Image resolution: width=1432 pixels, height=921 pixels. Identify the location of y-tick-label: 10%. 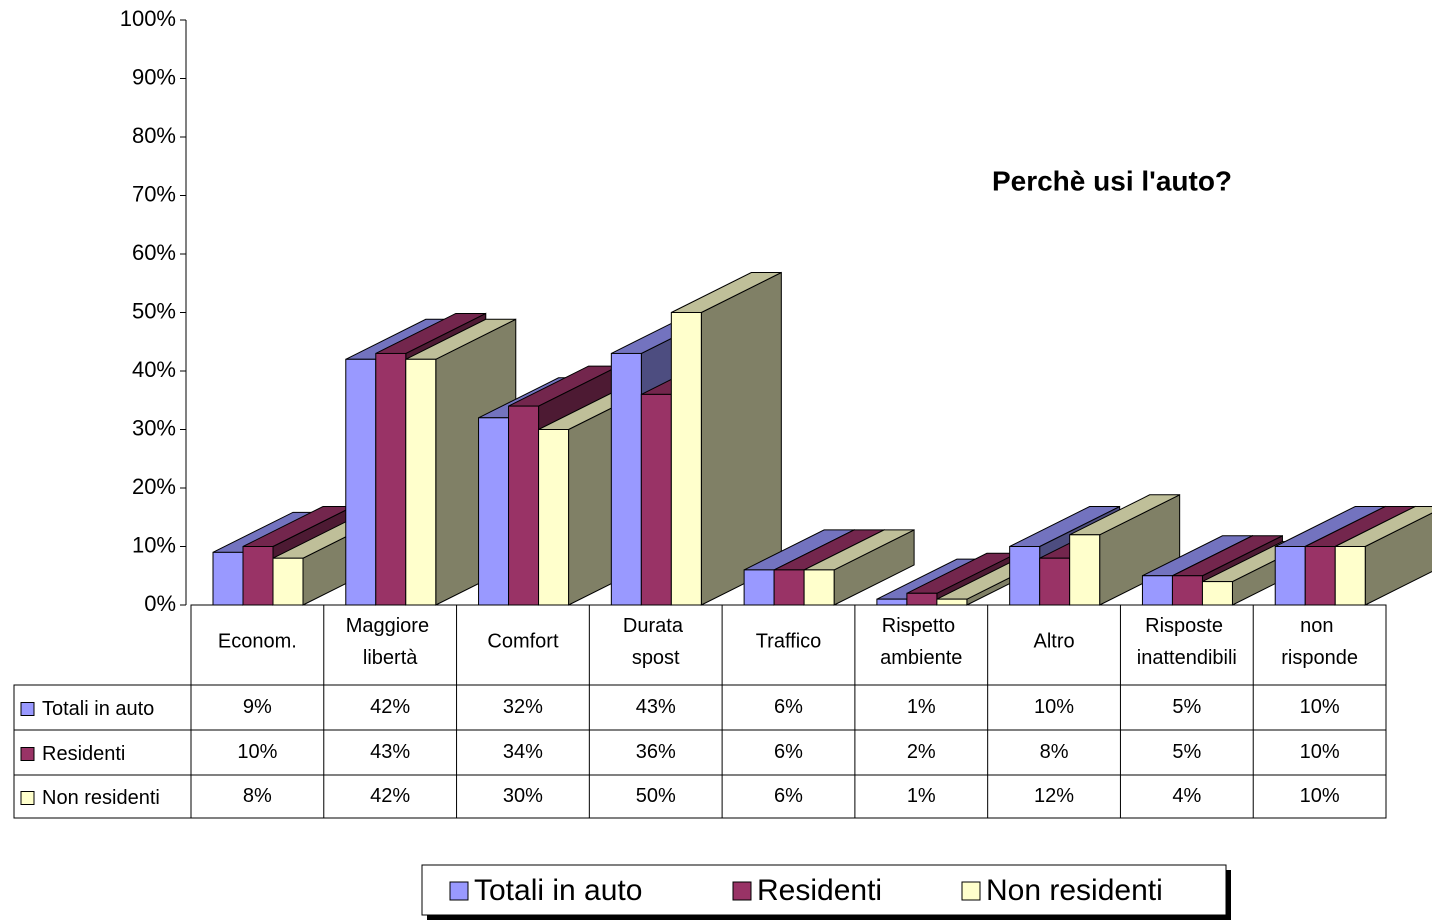
(154, 544).